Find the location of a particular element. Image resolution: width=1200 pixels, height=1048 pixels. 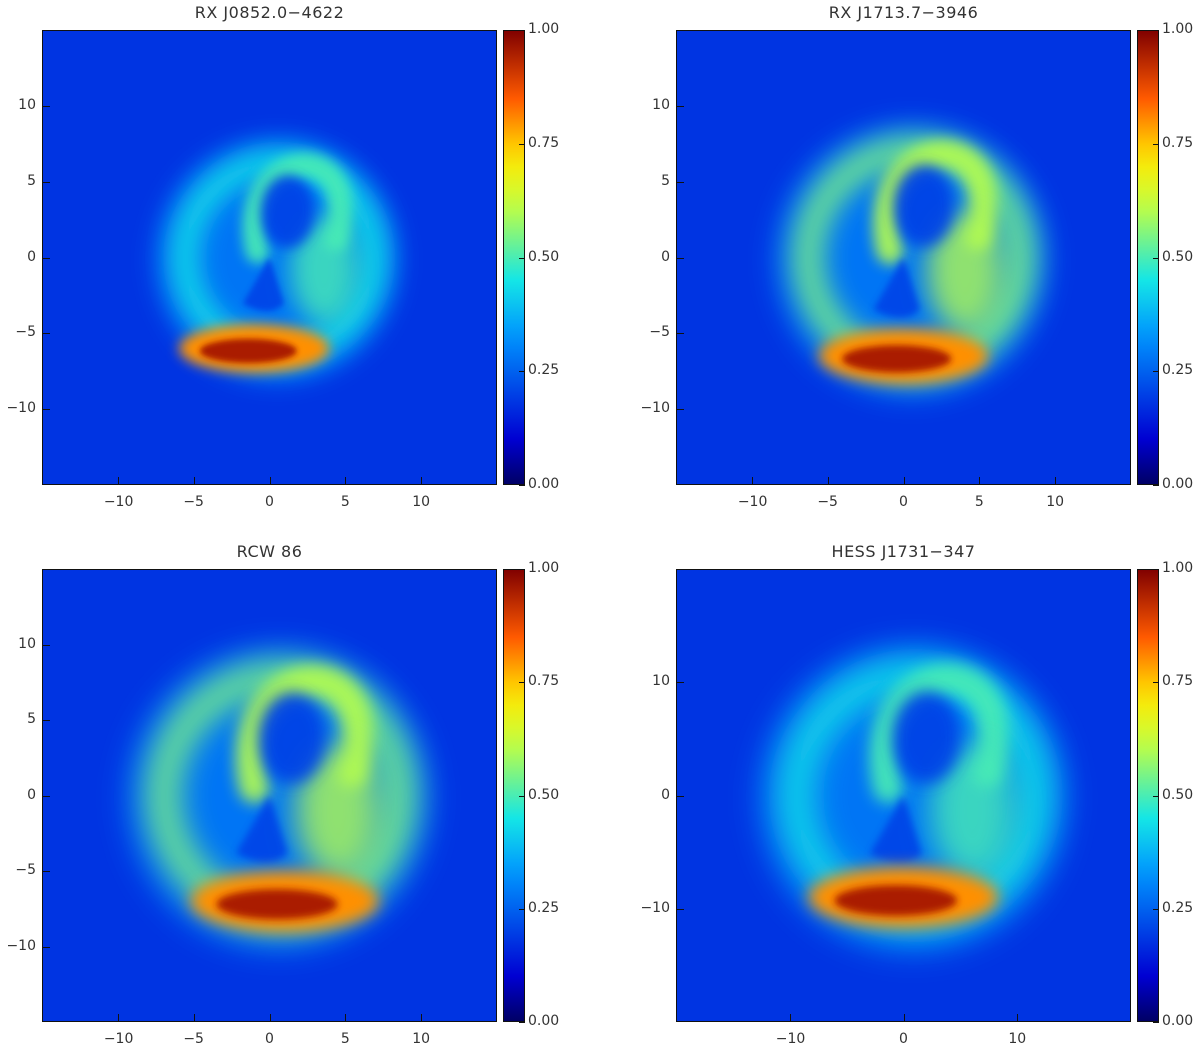

chart-title: RX J1713.7−3946 is located at coordinates (903, 12).